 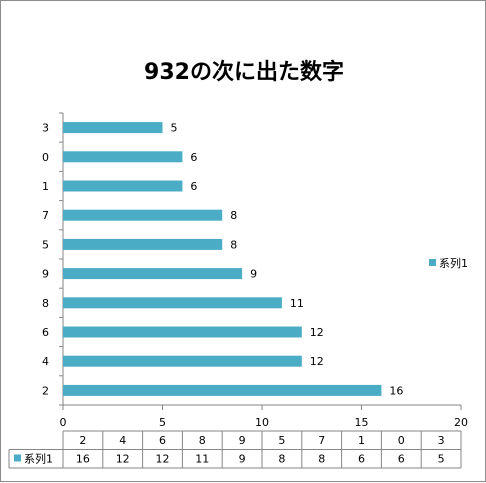 What do you see at coordinates (45, 157) in the screenshot?
I see `y-tick-label-0: 0` at bounding box center [45, 157].